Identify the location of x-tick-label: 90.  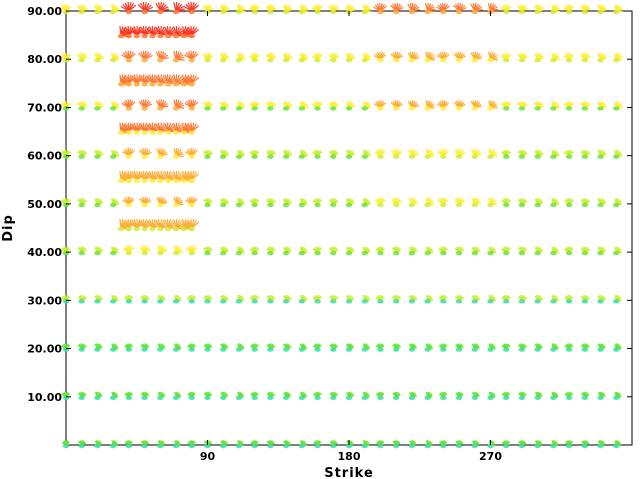
(208, 456).